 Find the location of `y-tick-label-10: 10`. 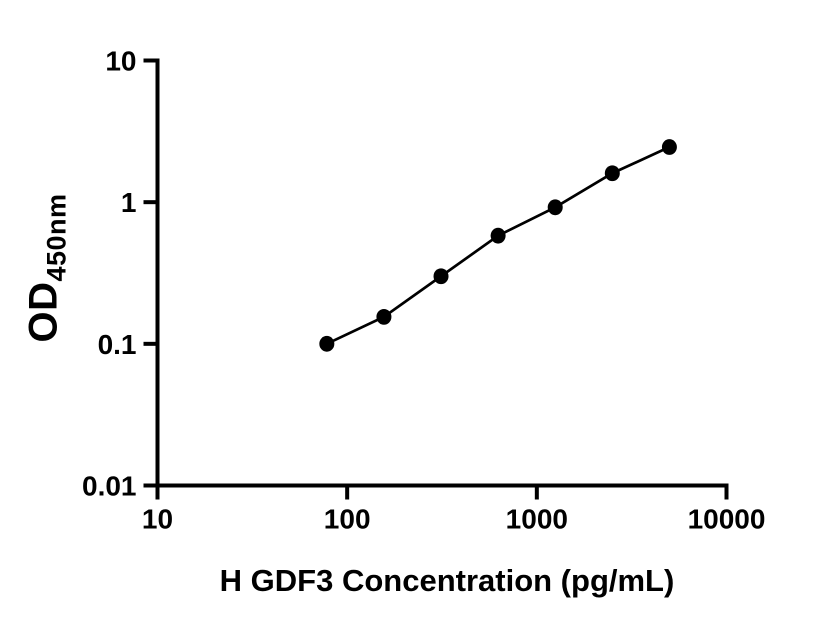

y-tick-label-10: 10 is located at coordinates (120, 61).